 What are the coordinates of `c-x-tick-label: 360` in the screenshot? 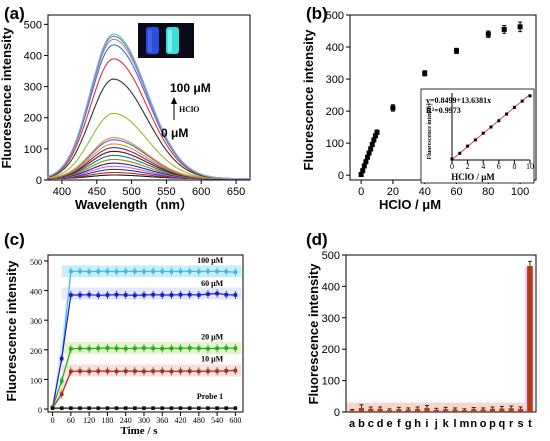 It's located at (162, 420).